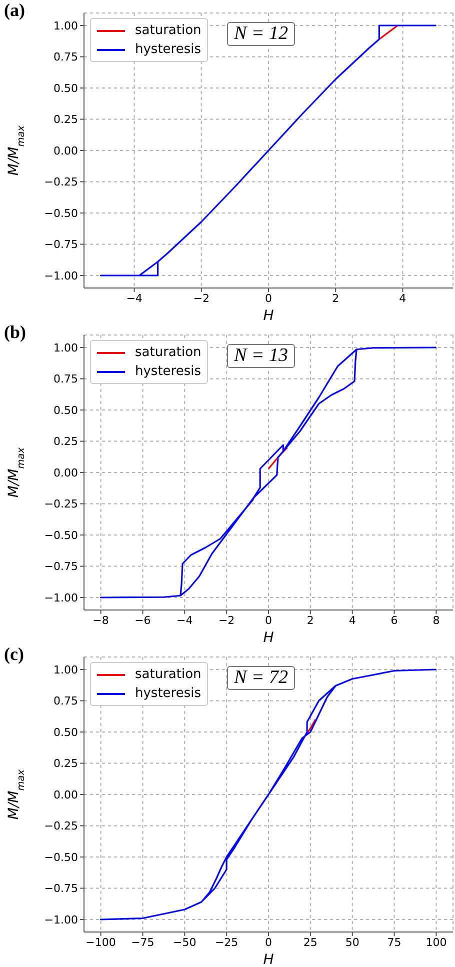  What do you see at coordinates (261, 356) in the screenshot?
I see `annotation: N = 13` at bounding box center [261, 356].